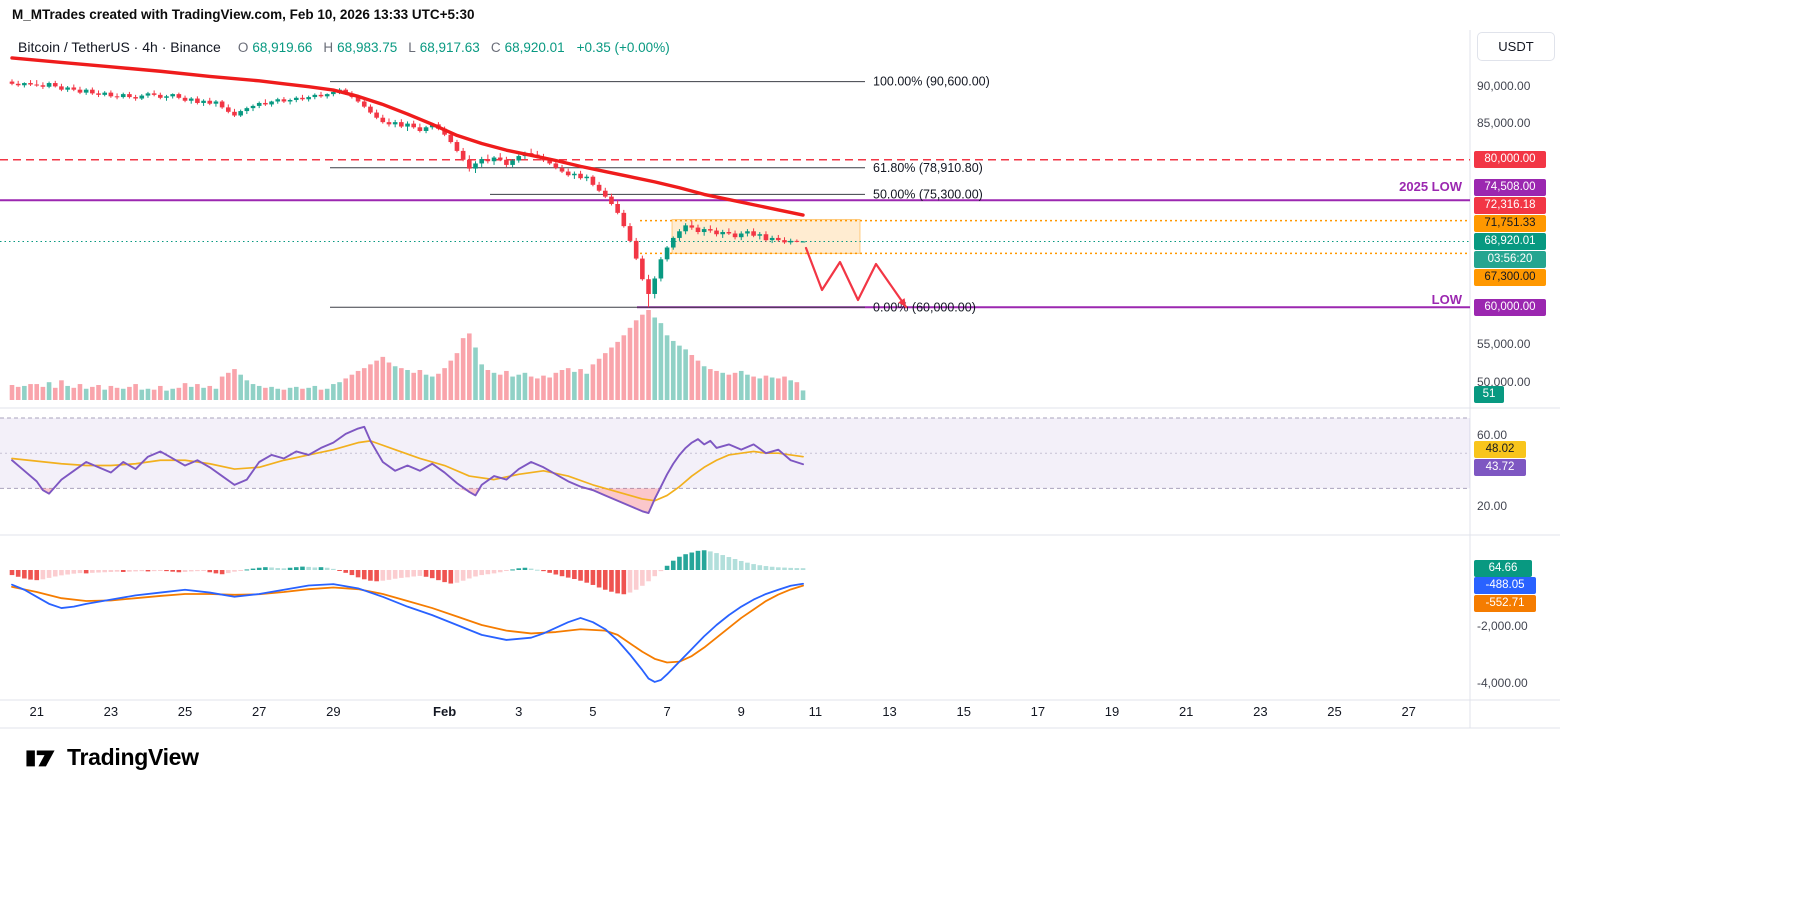 This screenshot has height=915, width=1814. I want to click on rsi-band, so click(735, 453).